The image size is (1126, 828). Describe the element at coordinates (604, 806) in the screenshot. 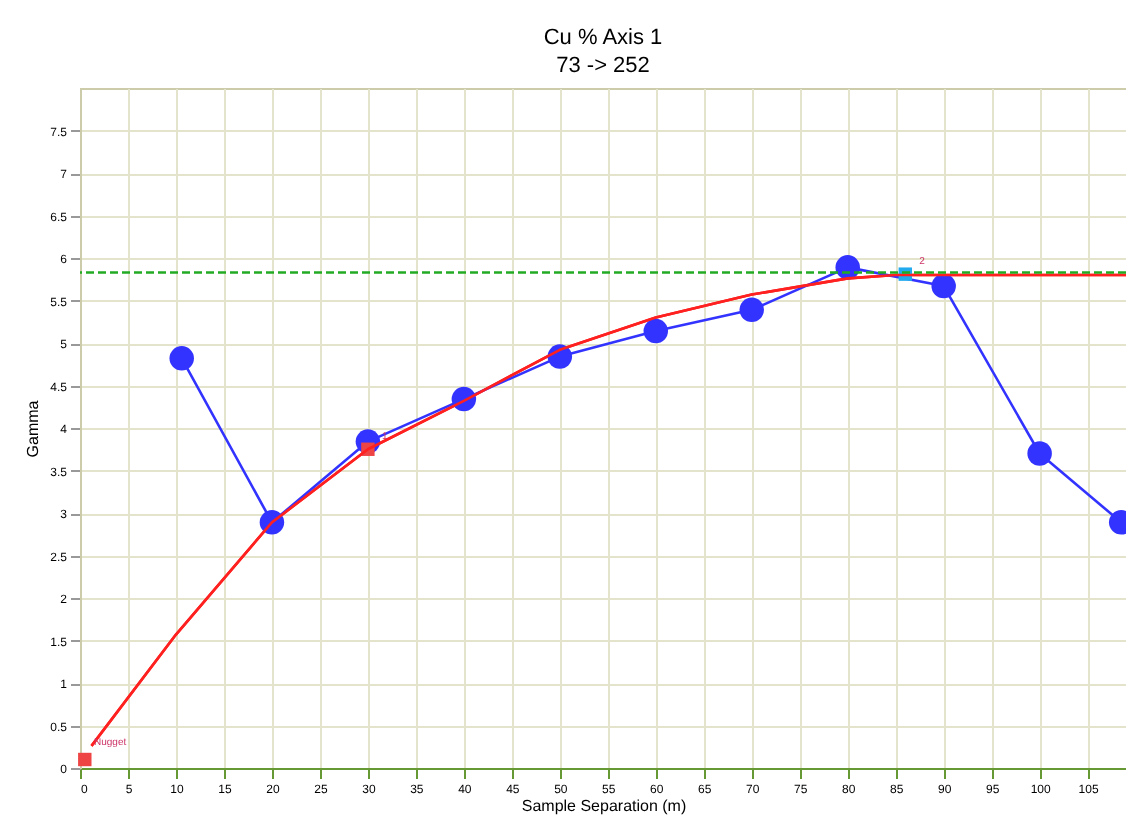

I see `x-axis-title: Sample Separation (m)` at that location.